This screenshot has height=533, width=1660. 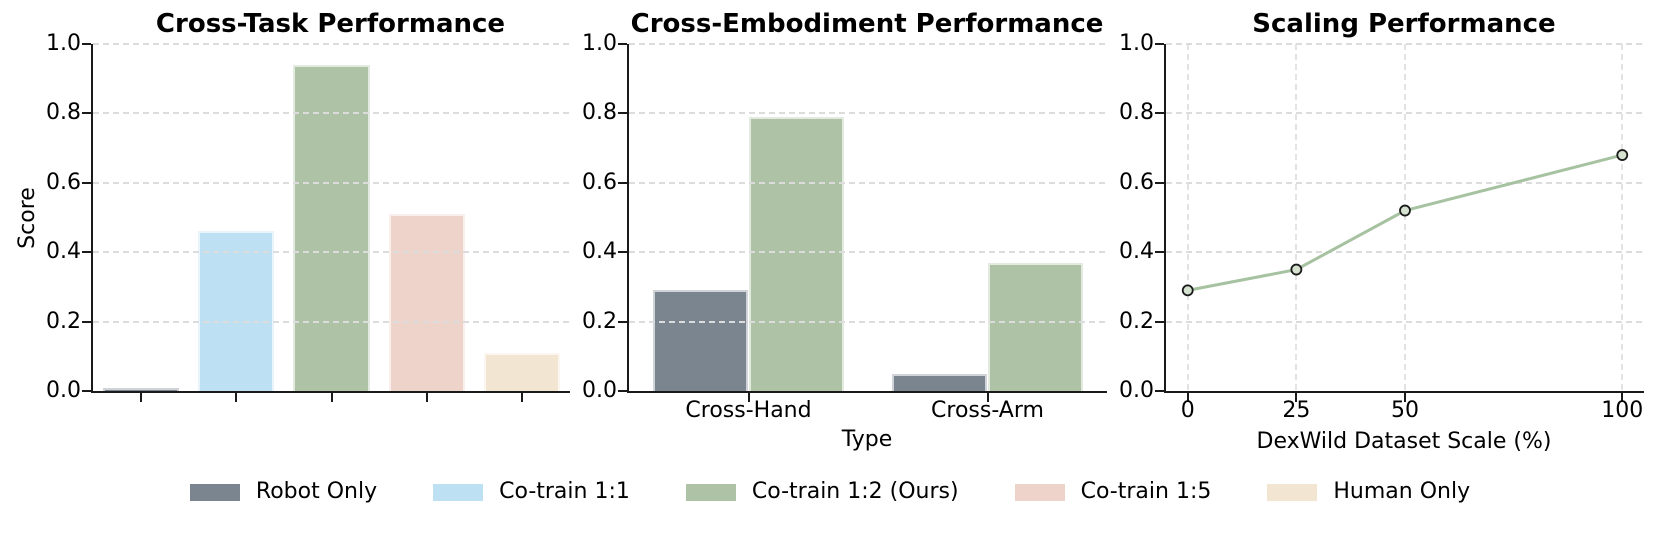 I want to click on legend-item-robot-only: Robot Only, so click(x=283, y=492).